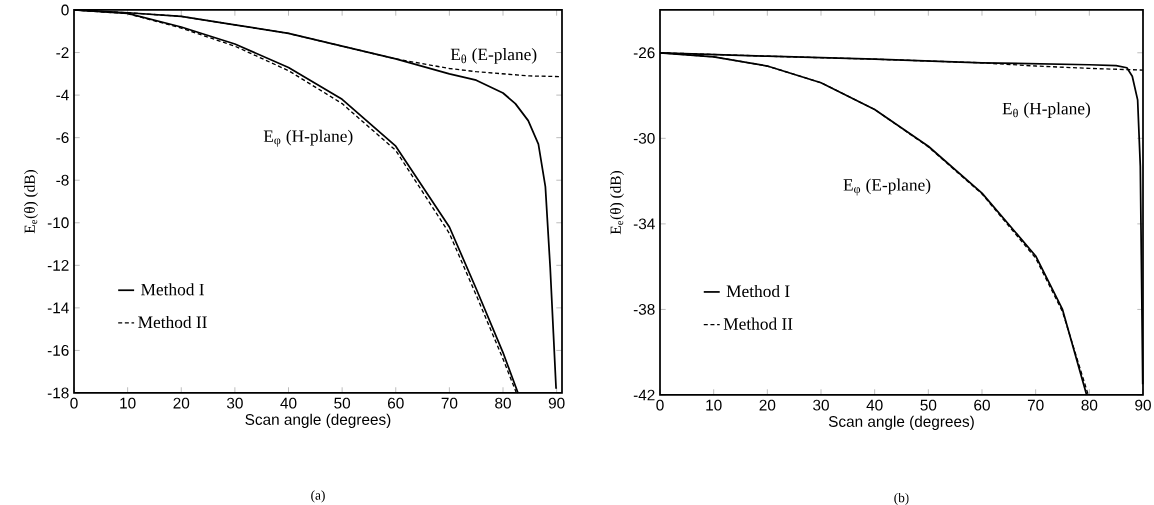 The width and height of the screenshot is (1154, 505). I want to click on y-tick-label: -18, so click(58, 393).